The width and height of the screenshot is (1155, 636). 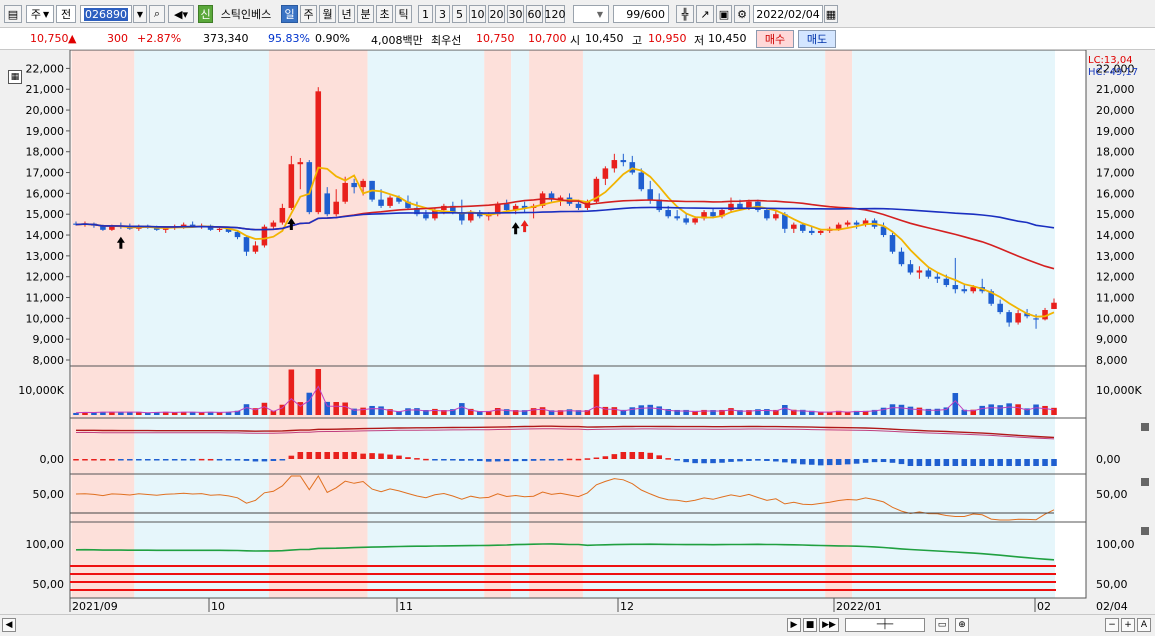 I want to click on font-size-icon: A, so click(x=1144, y=625).